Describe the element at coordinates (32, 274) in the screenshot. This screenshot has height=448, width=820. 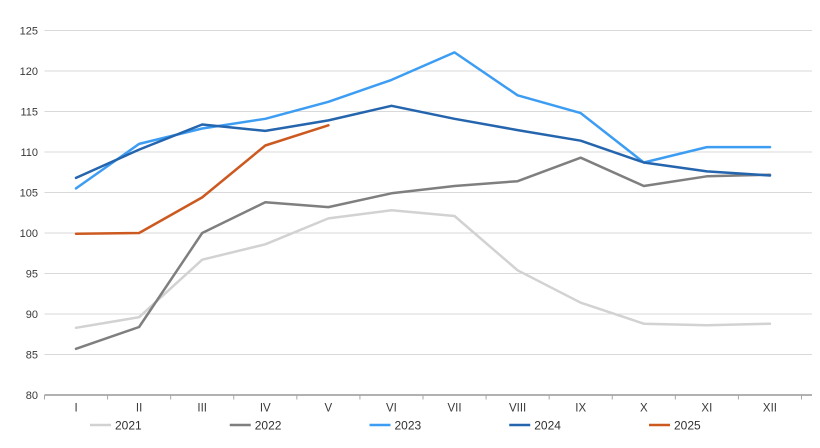
I see `y-axis-tick-label: 95` at that location.